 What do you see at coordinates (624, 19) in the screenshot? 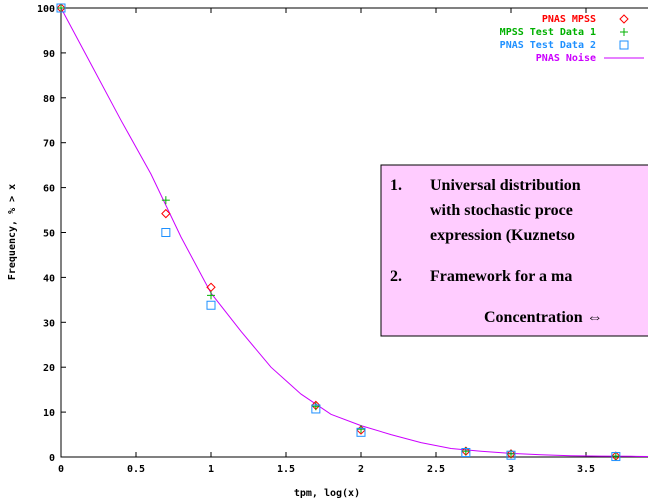
I see `legend-marker-diamond` at bounding box center [624, 19].